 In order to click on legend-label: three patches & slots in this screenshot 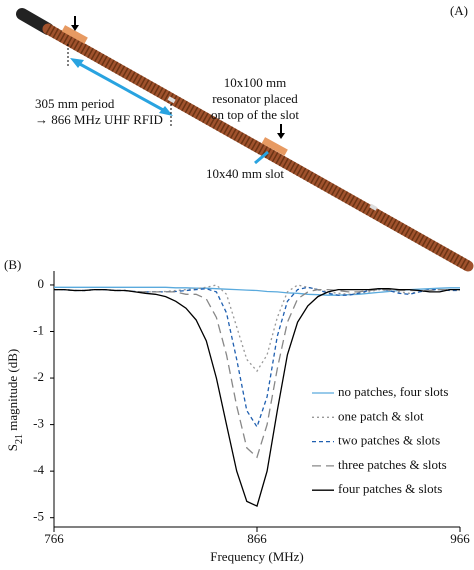, I will do `click(392, 464)`.